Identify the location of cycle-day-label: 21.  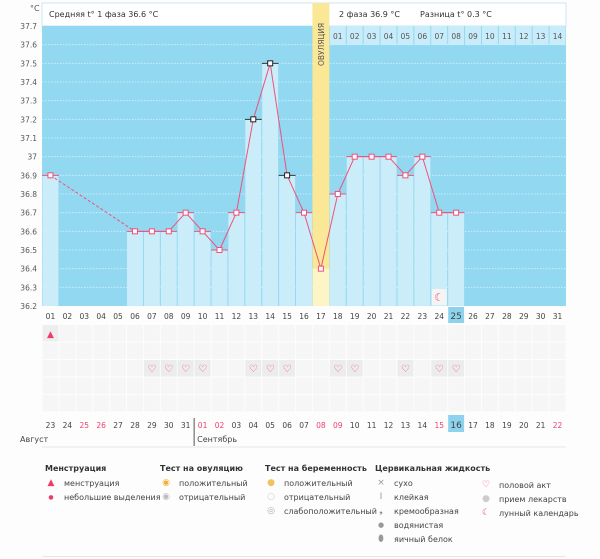
(389, 316).